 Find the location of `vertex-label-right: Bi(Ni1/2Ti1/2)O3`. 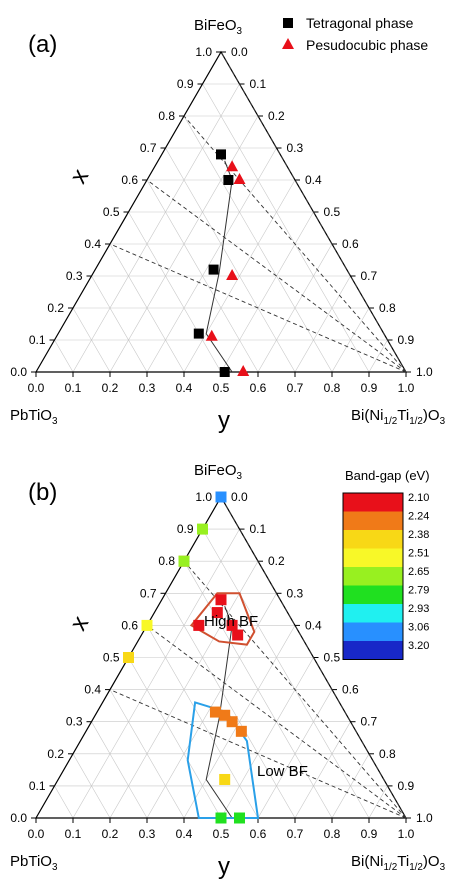

vertex-label-right: Bi(Ni1/2Ti1/2)O3 is located at coordinates (398, 863).